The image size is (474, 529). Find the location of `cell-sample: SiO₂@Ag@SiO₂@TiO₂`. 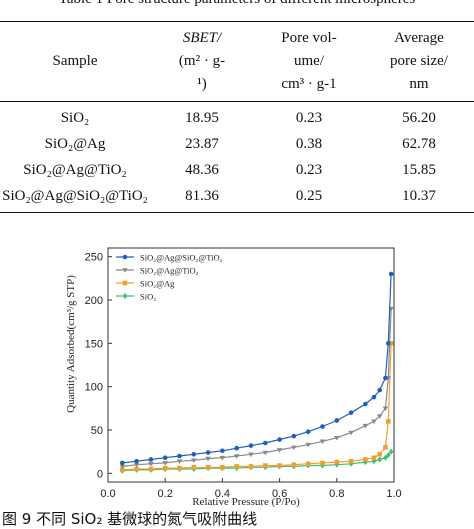

cell-sample: SiO₂@Ag@SiO₂@TiO₂ is located at coordinates (75, 196).